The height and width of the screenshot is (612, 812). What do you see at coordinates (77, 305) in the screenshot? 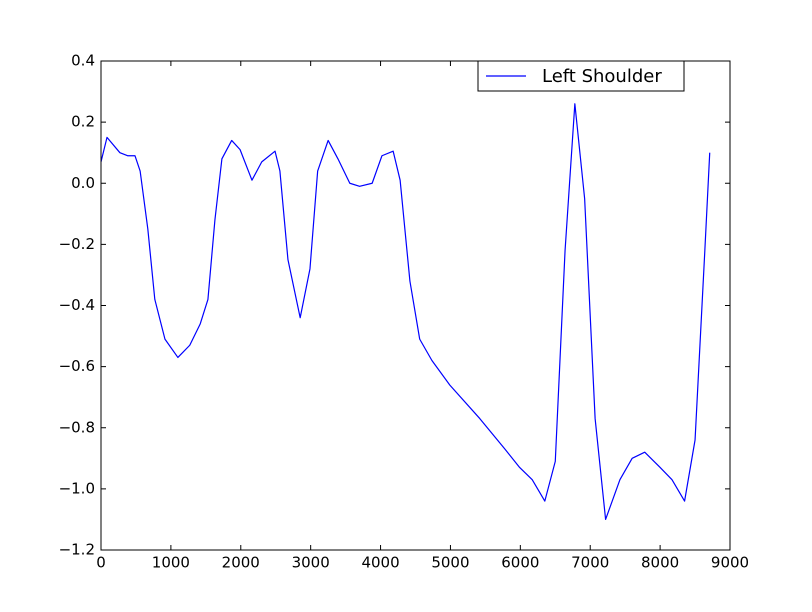
I see `y-tick-label: −0.4` at bounding box center [77, 305].